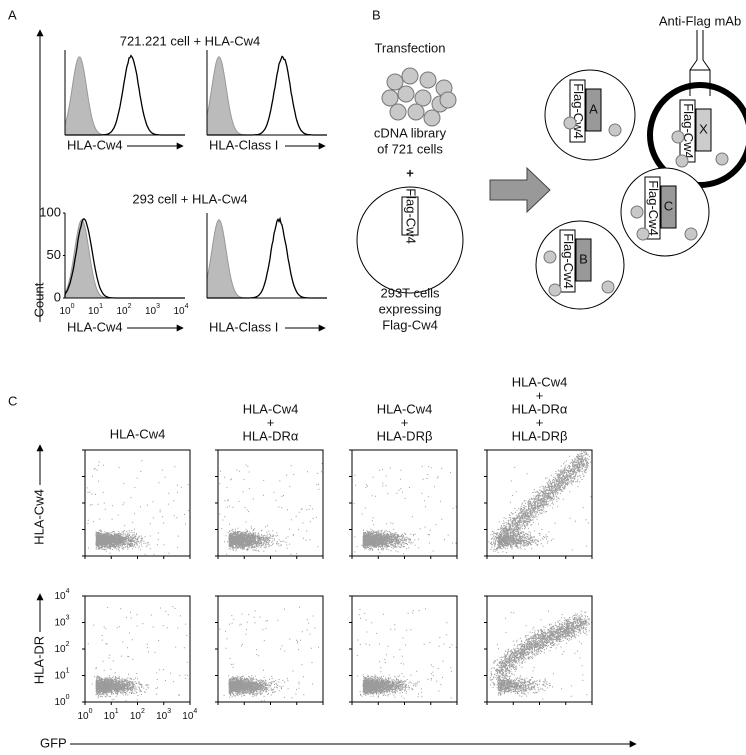 The height and width of the screenshot is (755, 746). I want to click on step-label: expressing, so click(410, 308).